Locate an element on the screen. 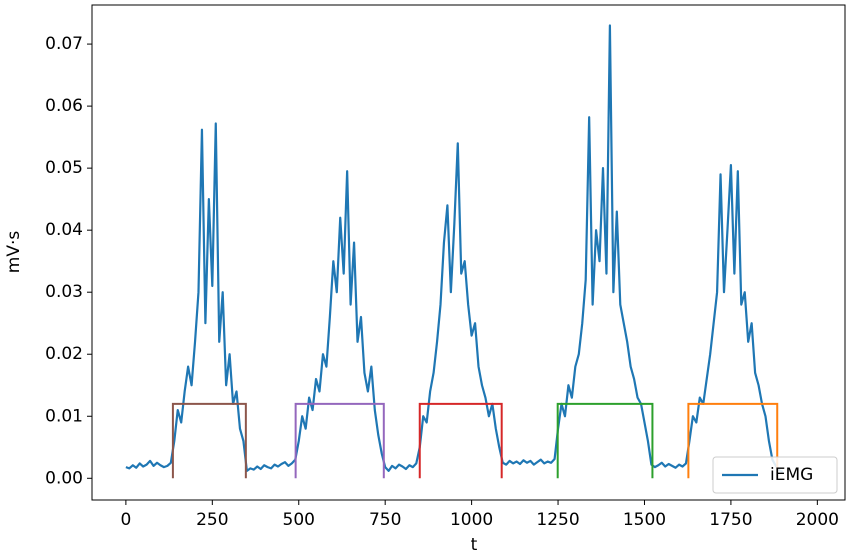 The height and width of the screenshot is (557, 861). x-tick-label: 1000 is located at coordinates (471, 520).